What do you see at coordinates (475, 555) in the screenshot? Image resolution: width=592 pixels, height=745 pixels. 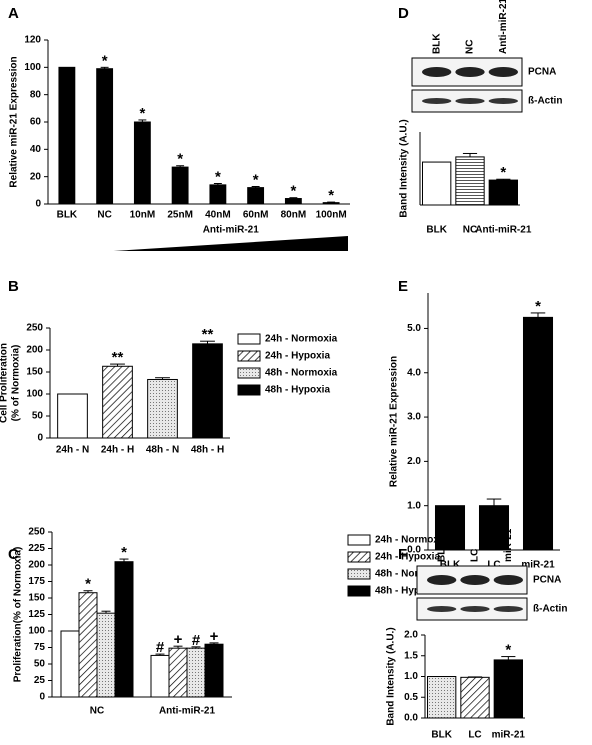 I see `lane-label: LC` at bounding box center [475, 555].